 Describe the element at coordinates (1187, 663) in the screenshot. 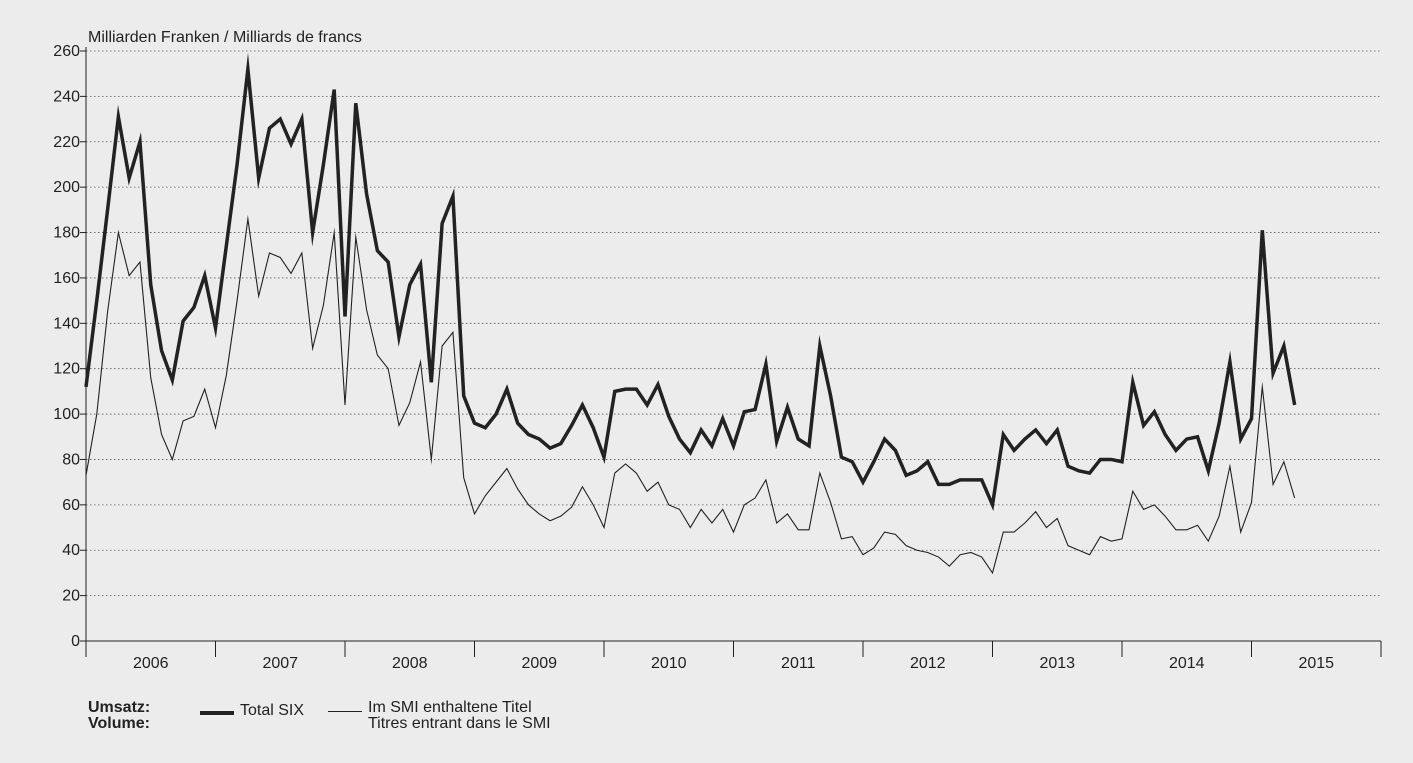

I see `x-tick-label: 2014` at that location.